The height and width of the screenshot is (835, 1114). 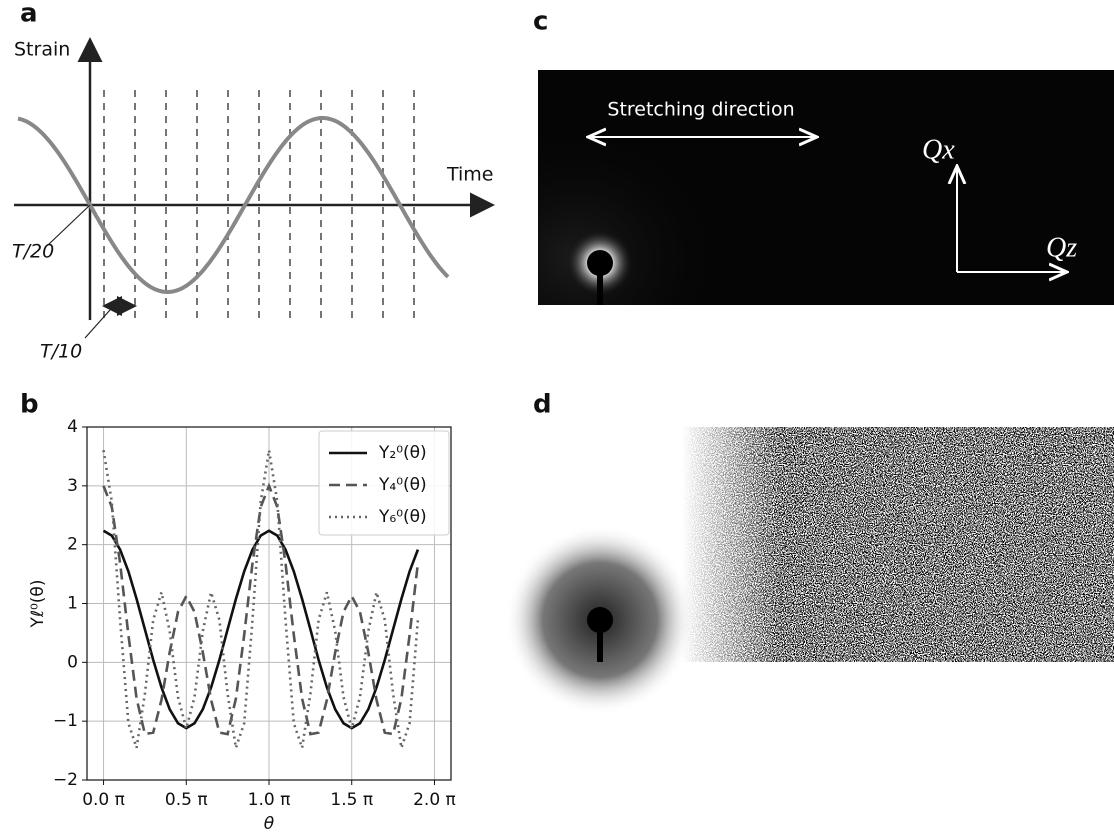 I want to click on x-tick-label: 1.5 π, so click(x=351, y=800).